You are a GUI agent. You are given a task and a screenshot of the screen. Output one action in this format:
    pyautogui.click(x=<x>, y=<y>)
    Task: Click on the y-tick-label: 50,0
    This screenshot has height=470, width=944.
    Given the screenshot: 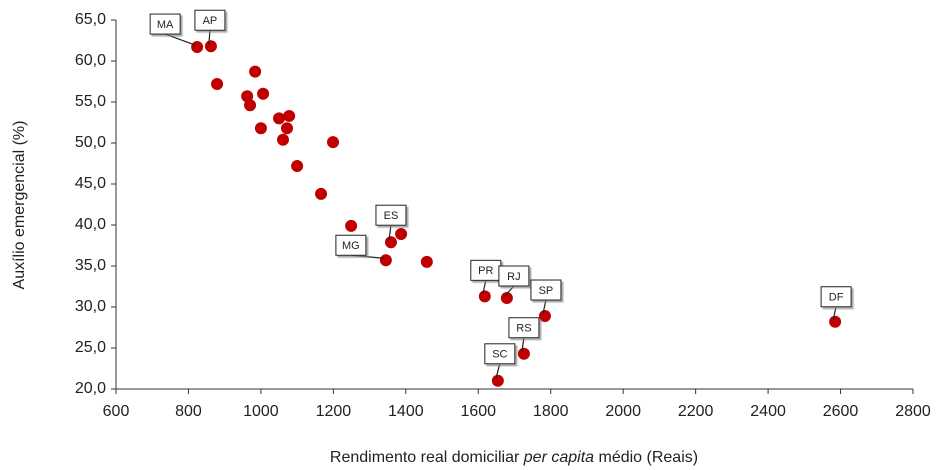 What is the action you would take?
    pyautogui.click(x=90, y=142)
    